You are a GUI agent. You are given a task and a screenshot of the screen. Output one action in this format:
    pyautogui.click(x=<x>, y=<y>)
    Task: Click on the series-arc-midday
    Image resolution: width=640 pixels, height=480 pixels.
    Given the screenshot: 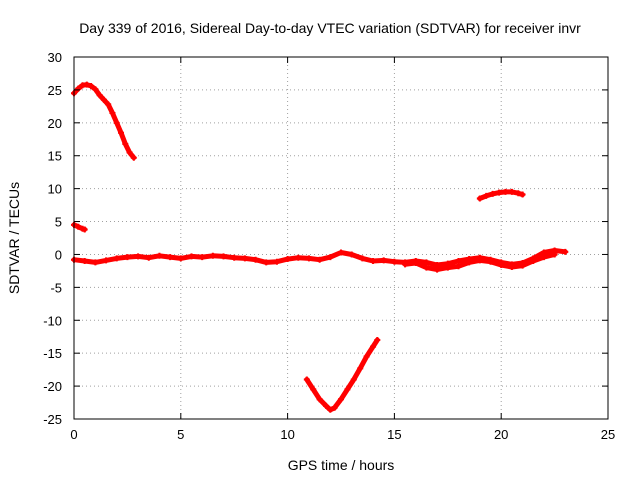 What is the action you would take?
    pyautogui.click(x=342, y=375)
    